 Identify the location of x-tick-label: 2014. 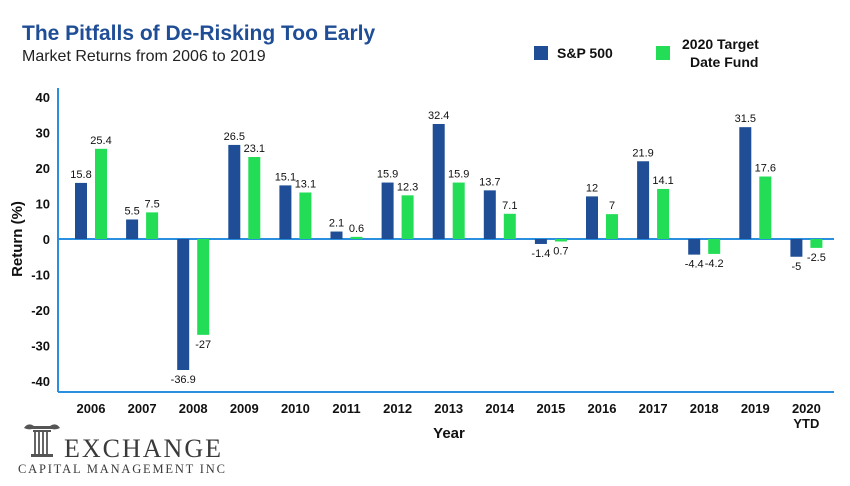
(500, 408).